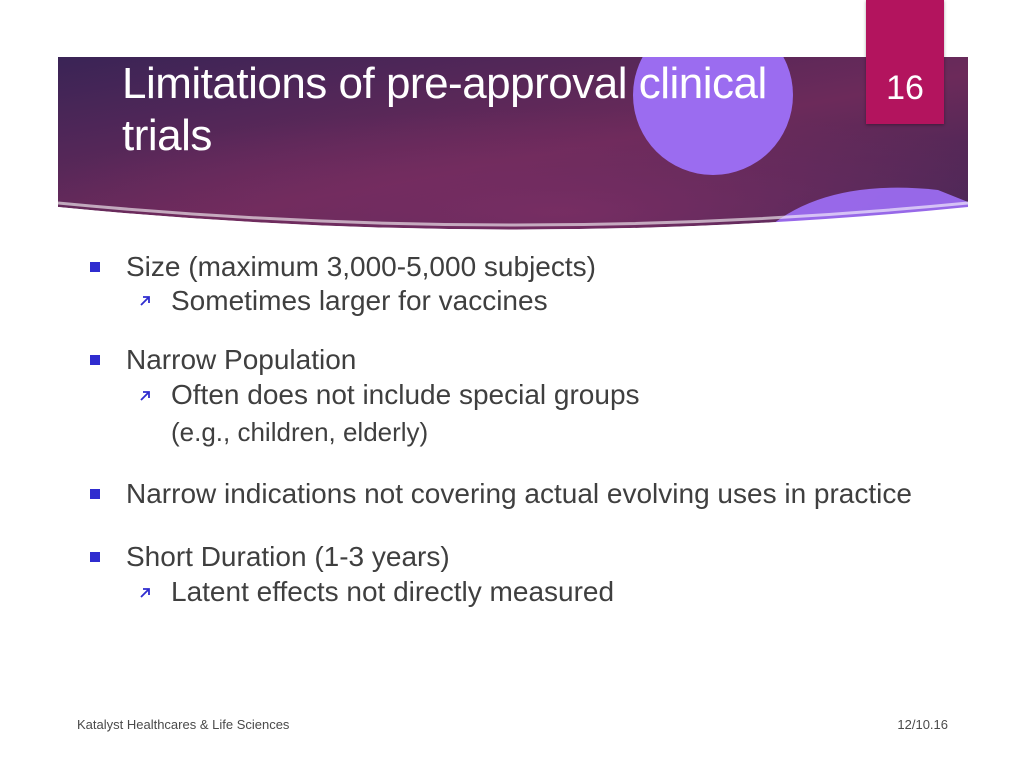  Describe the element at coordinates (405, 394) in the screenshot. I see `sub-bullet-item: Often does not include special groups` at that location.